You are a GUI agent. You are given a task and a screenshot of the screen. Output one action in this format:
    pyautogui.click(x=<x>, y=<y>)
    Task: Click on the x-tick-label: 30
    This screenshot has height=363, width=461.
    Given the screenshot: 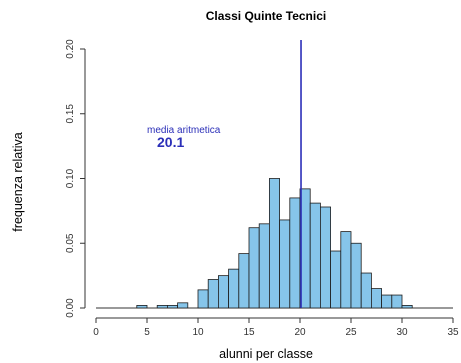 What is the action you would take?
    pyautogui.click(x=402, y=332)
    